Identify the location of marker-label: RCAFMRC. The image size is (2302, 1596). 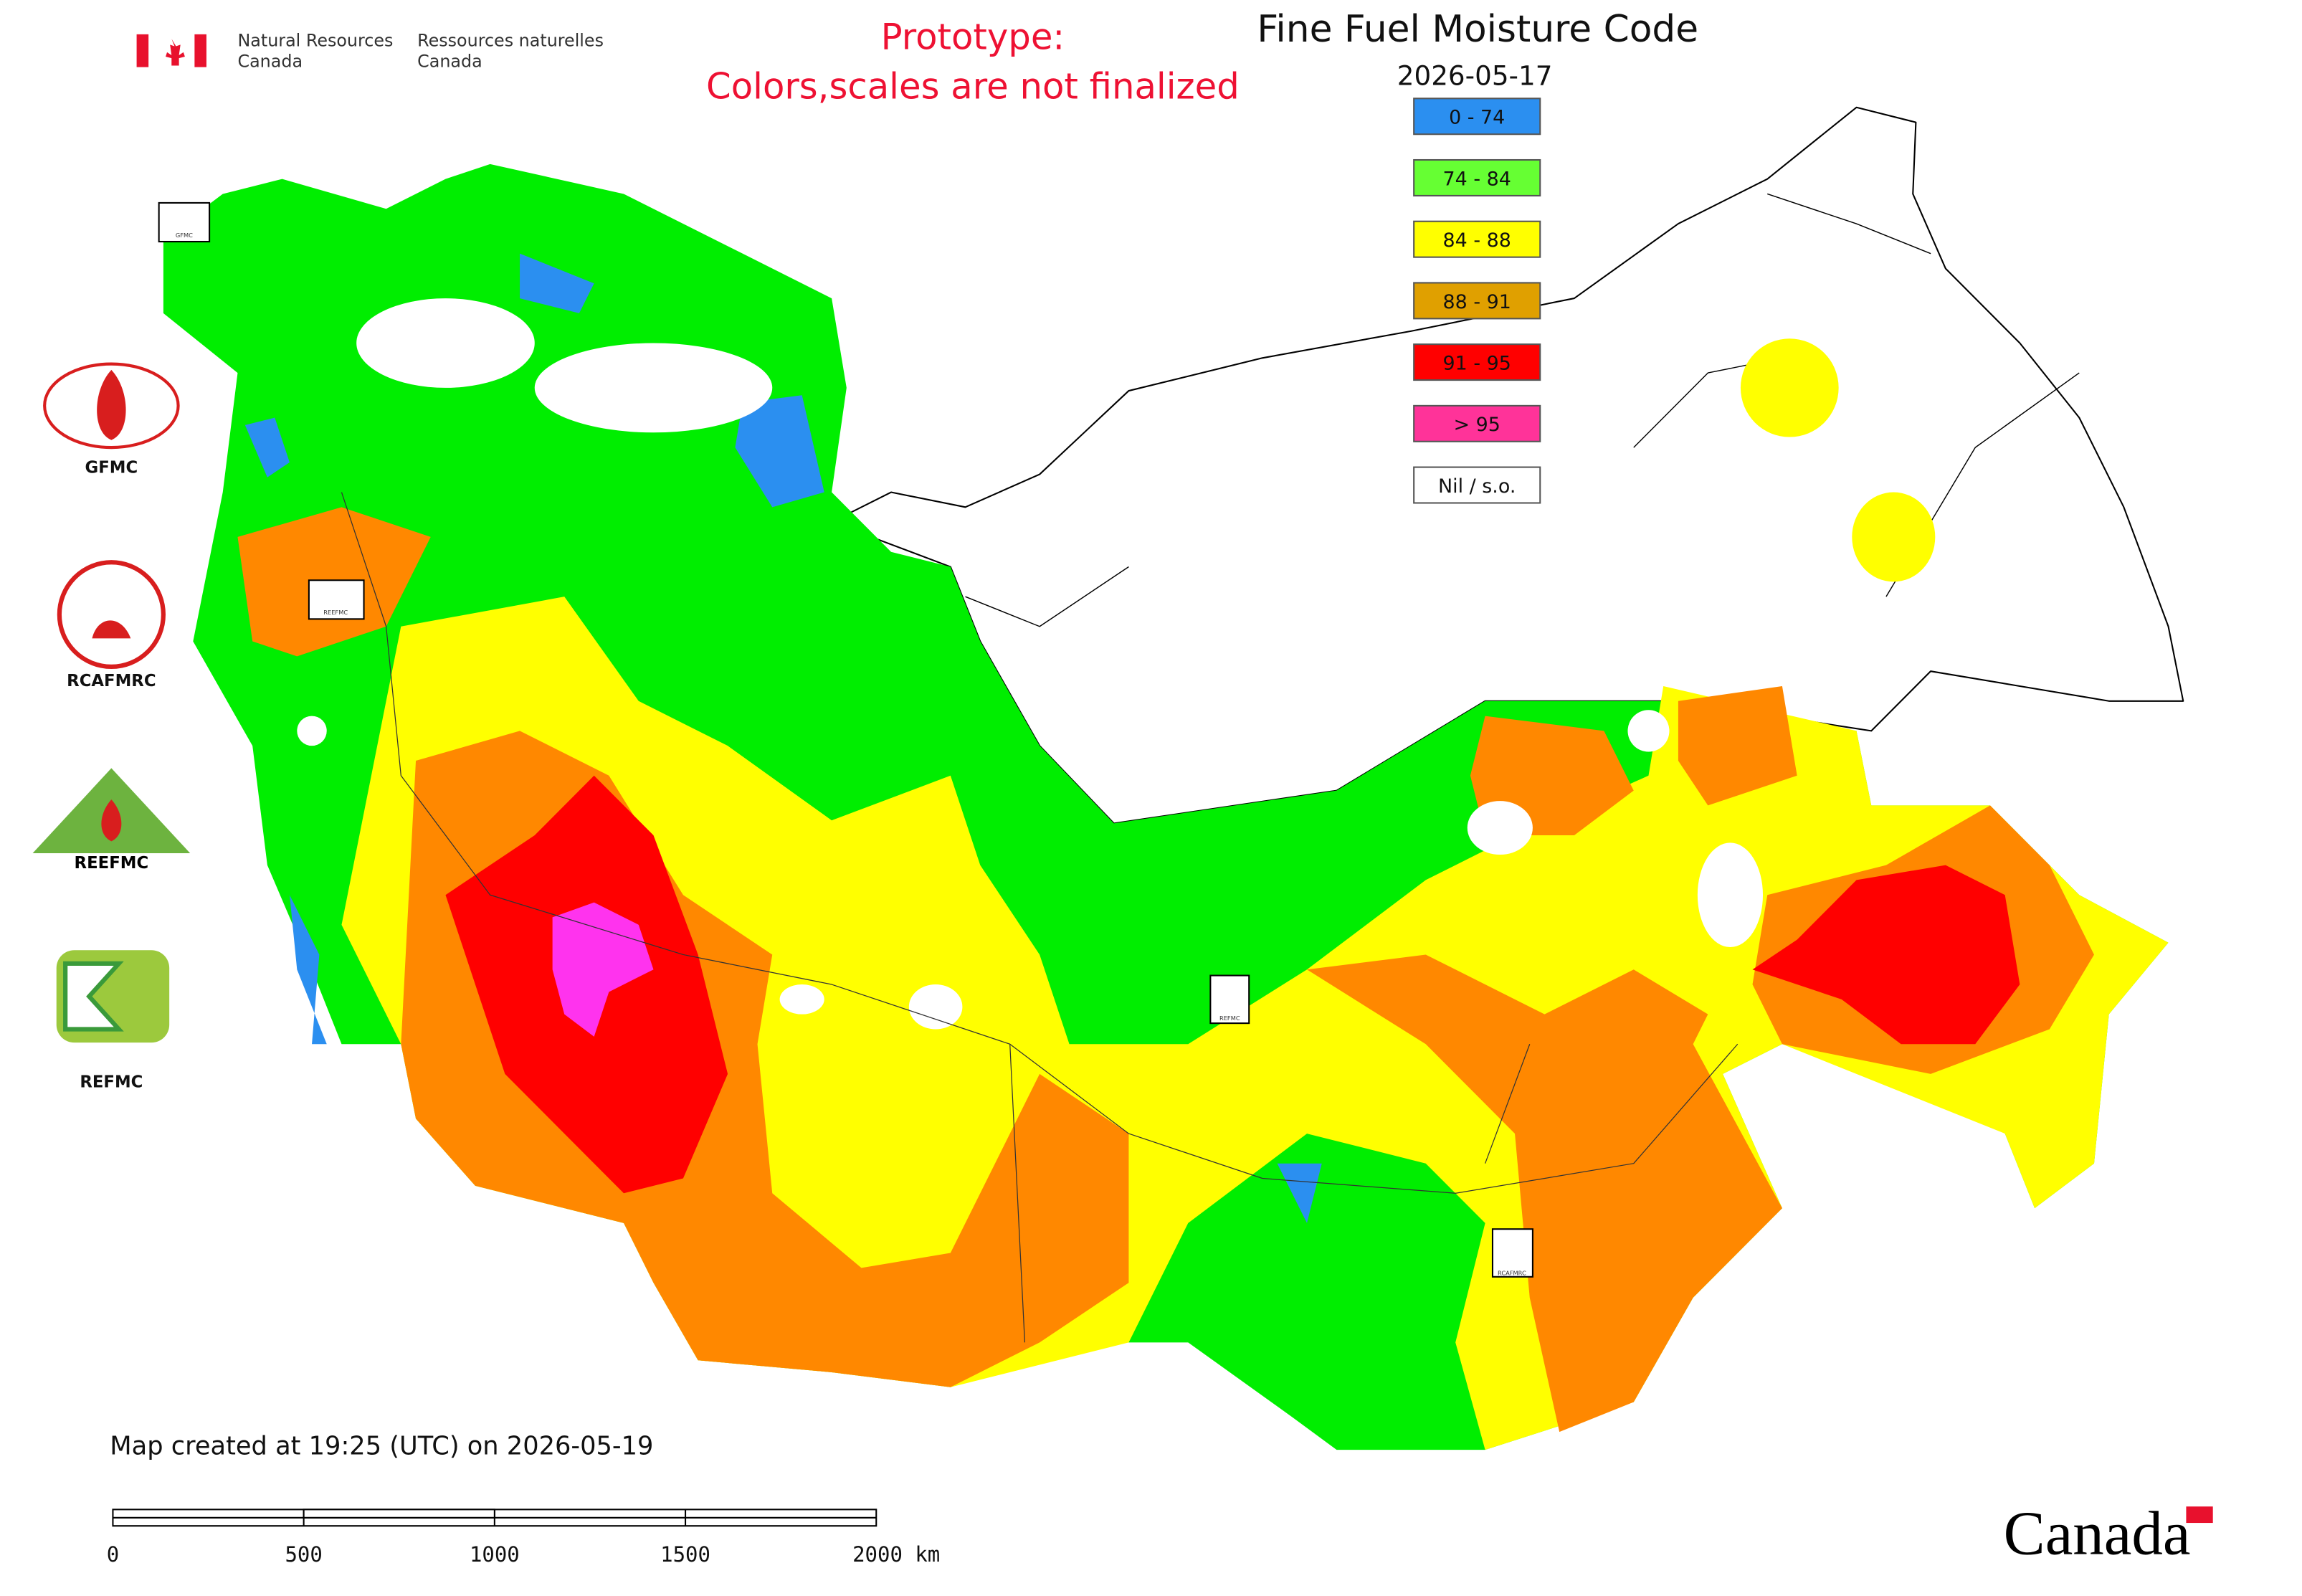
(1512, 1273).